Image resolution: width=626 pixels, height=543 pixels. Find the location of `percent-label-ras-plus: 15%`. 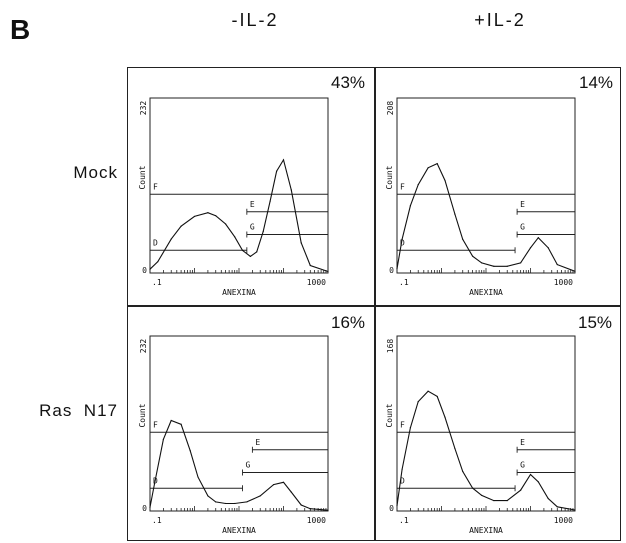

percent-label-ras-plus: 15% is located at coordinates (595, 322).